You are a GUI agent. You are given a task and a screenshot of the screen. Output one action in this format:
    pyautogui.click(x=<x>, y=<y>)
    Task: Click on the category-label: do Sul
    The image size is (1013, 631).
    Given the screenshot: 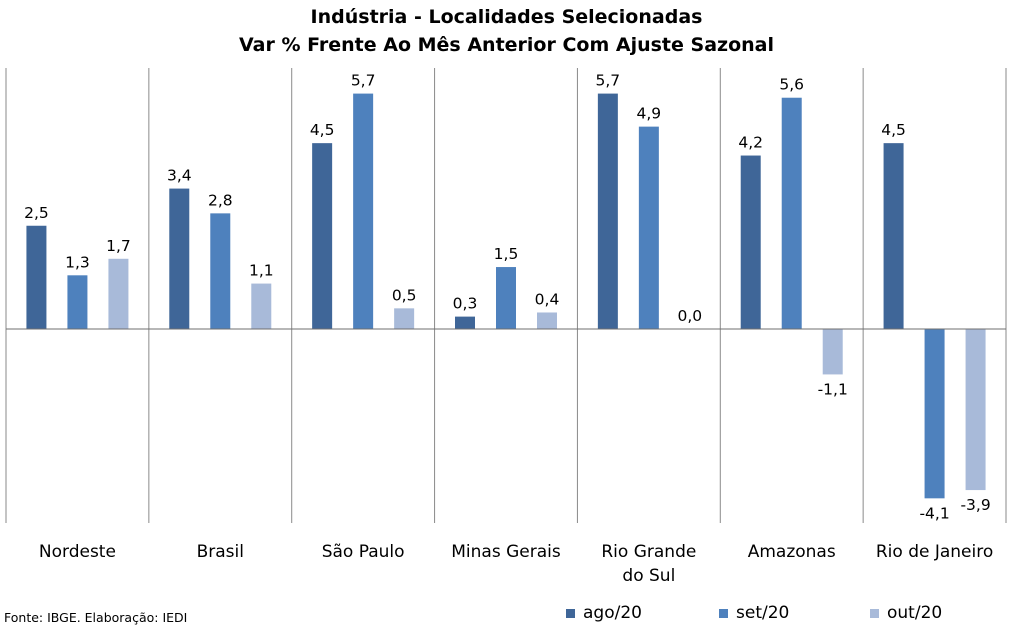 What is the action you would take?
    pyautogui.click(x=648, y=576)
    